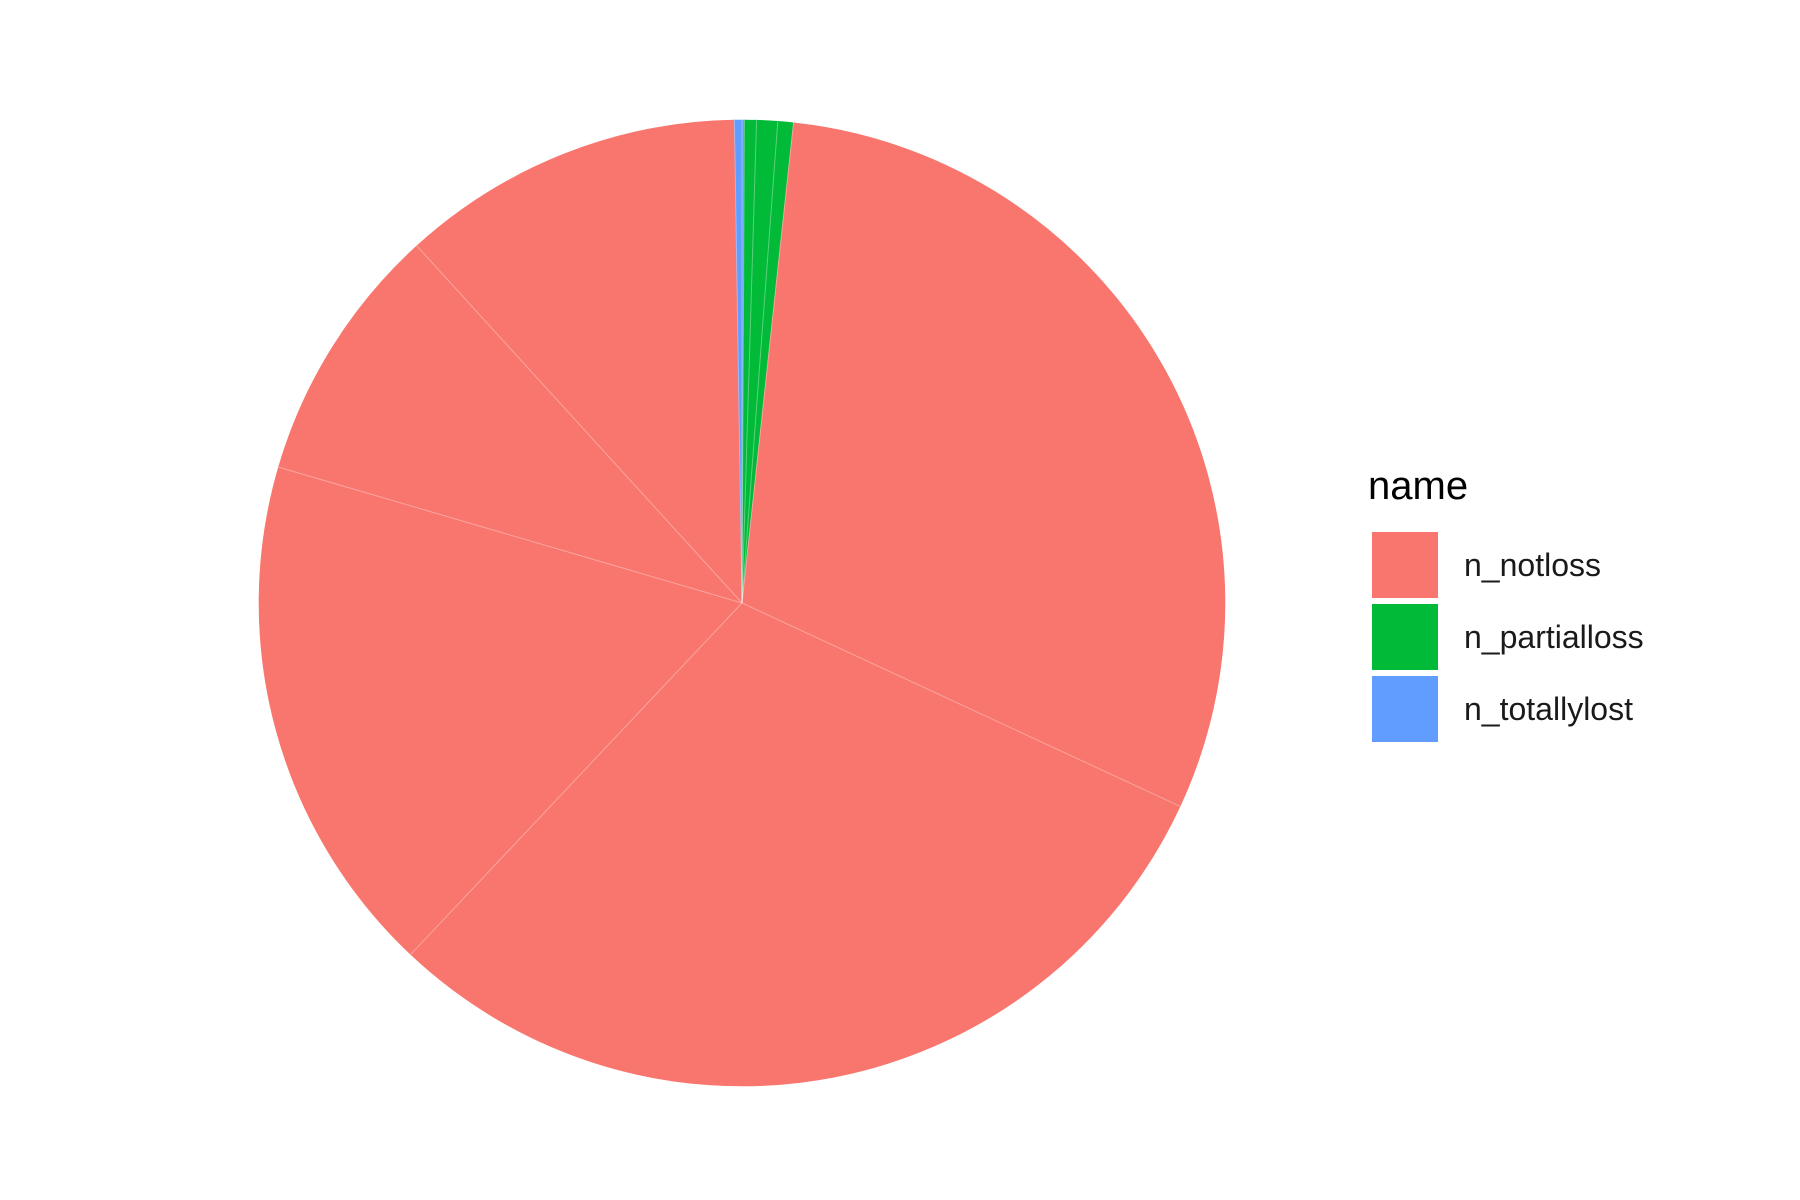 The width and height of the screenshot is (1800, 1200). Describe the element at coordinates (1405, 709) in the screenshot. I see `legend-key-n-totallylost` at that location.